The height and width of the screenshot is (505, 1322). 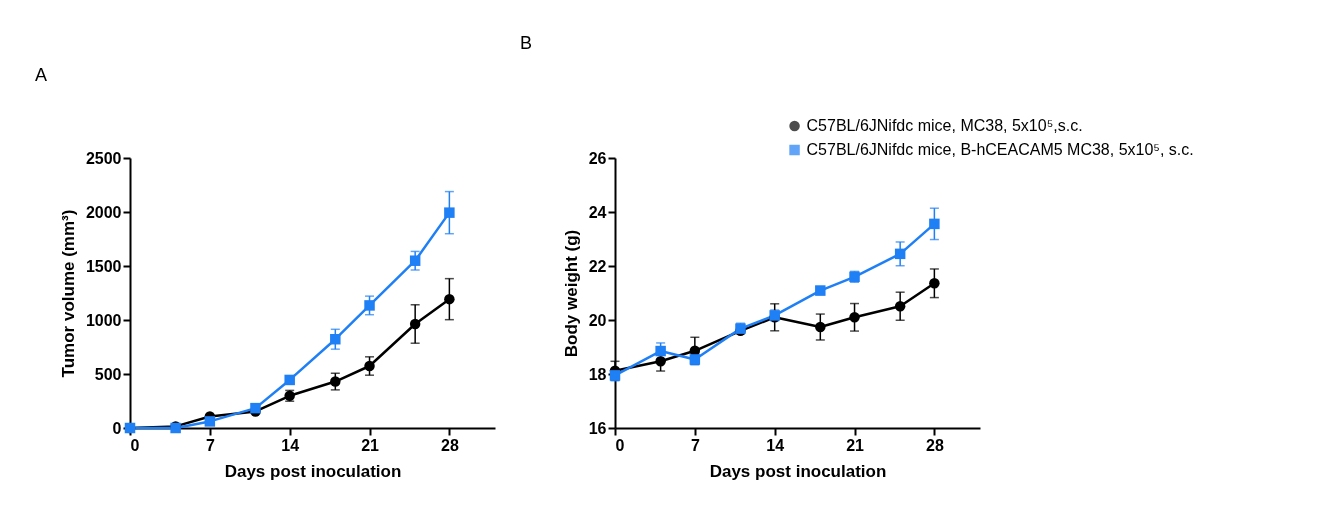 I want to click on y-tick-label: 2500, so click(x=103, y=158).